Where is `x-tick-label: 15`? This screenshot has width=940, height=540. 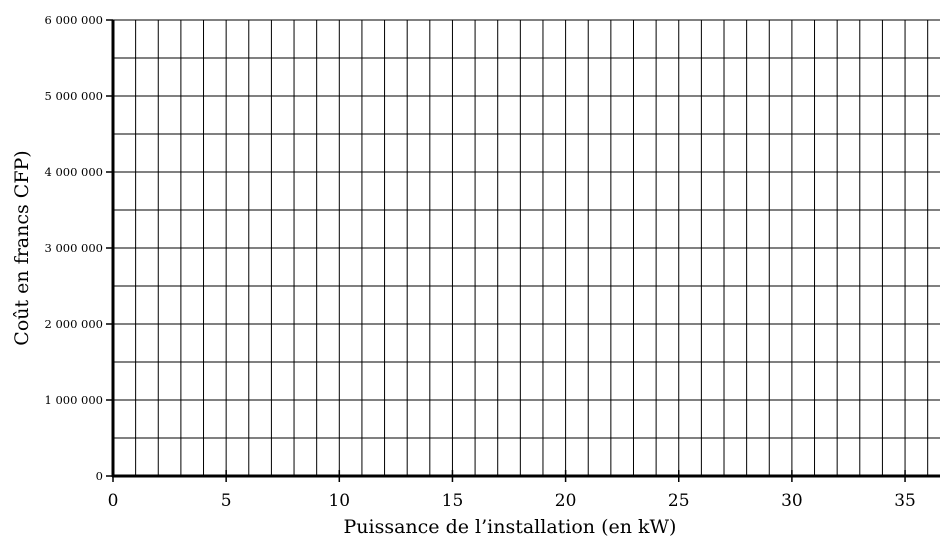 x-tick-label: 15 is located at coordinates (453, 501).